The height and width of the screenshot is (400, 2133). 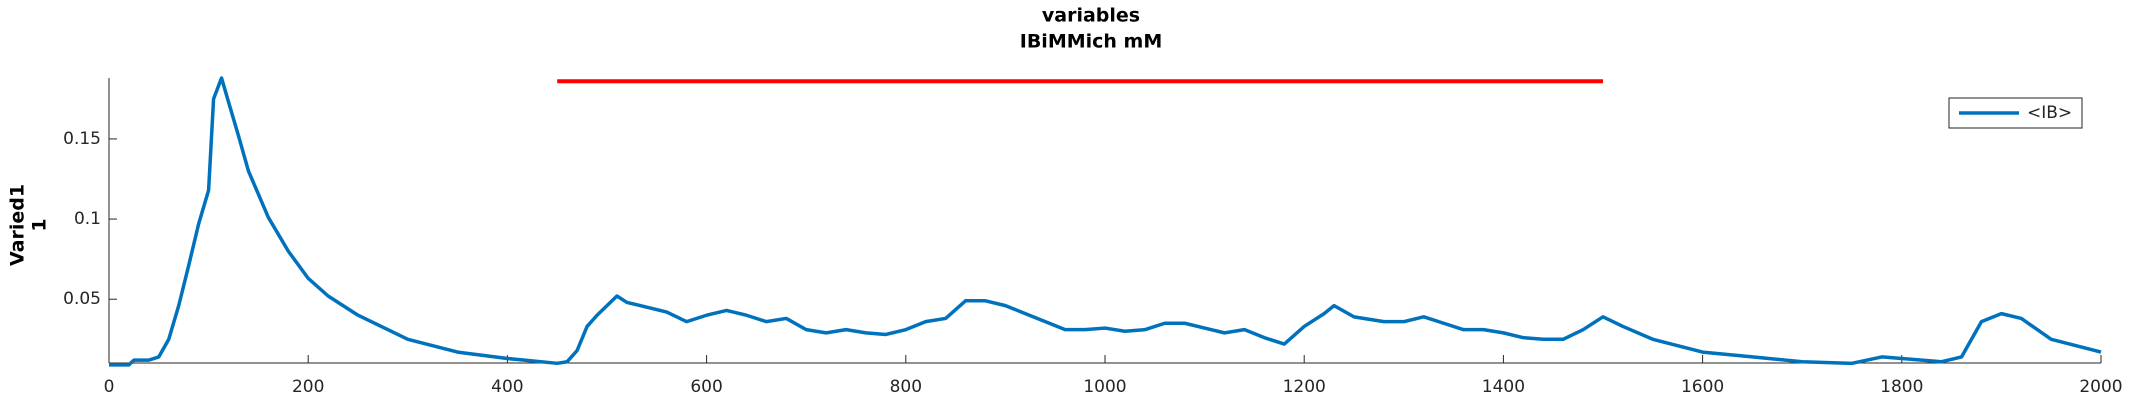 I want to click on x-tick-label: 2000, so click(x=2100, y=387).